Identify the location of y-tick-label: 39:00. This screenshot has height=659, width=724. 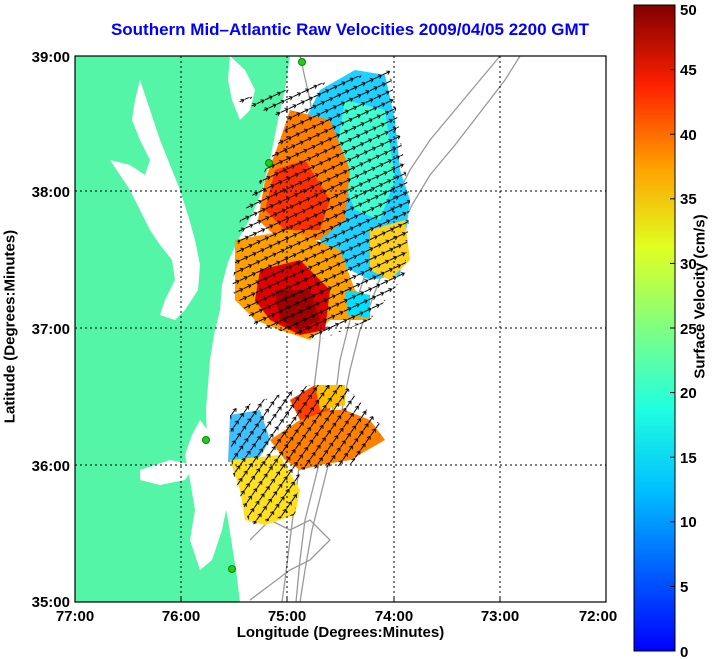
(51, 57).